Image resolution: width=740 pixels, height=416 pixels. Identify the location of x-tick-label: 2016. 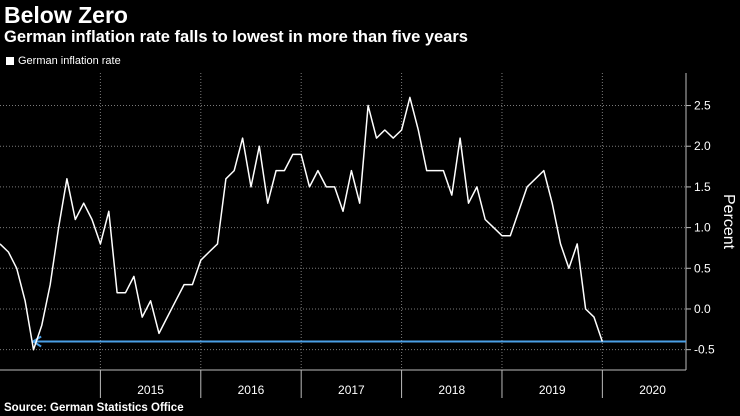
(251, 390).